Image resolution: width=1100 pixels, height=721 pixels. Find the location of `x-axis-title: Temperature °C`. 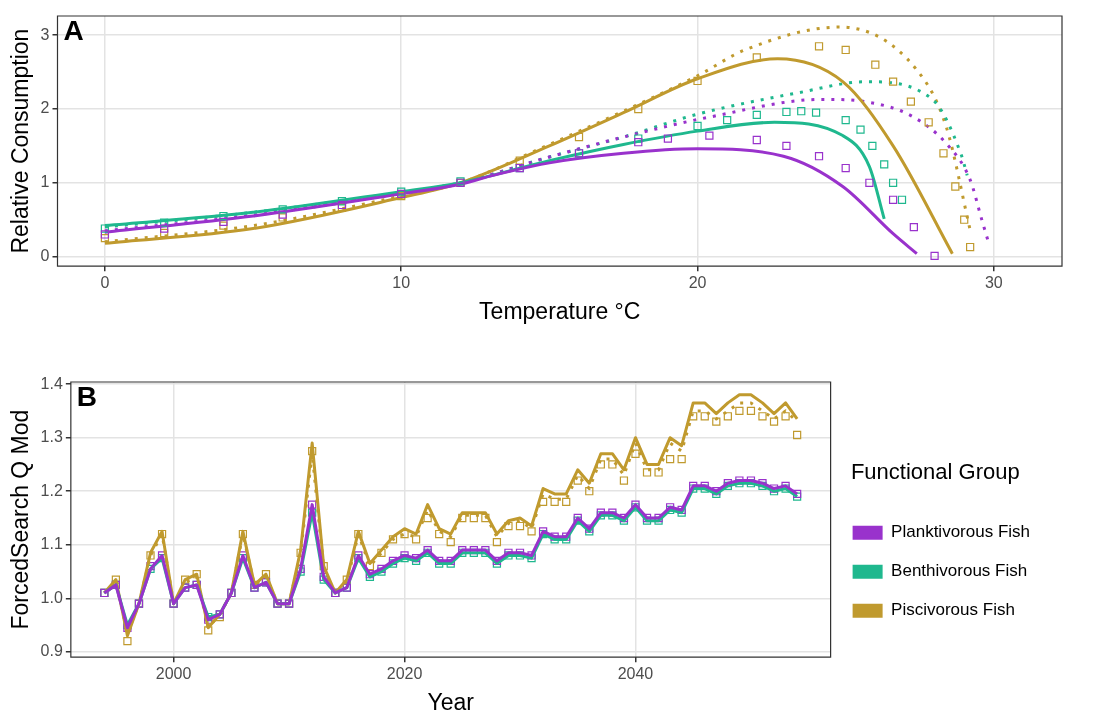

x-axis-title: Temperature °C is located at coordinates (560, 310).